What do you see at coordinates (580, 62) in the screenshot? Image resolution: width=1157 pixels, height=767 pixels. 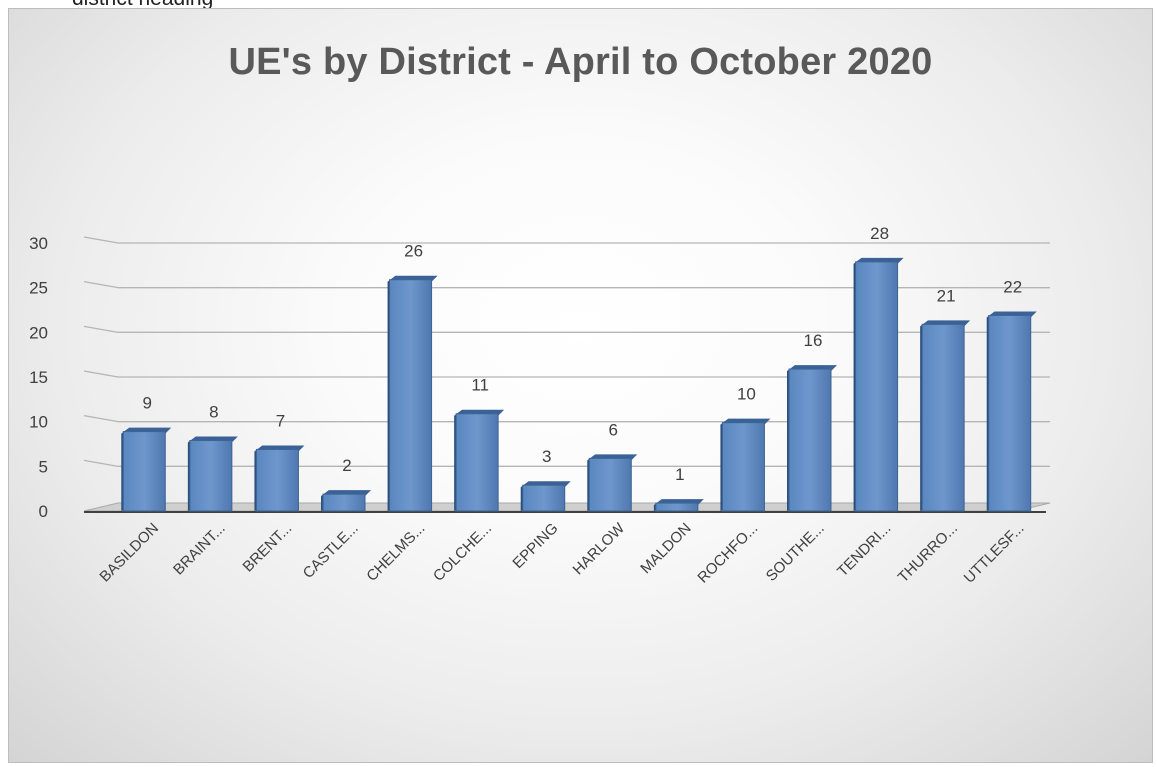 I see `chart-title: UE's by District - April to October 2020` at bounding box center [580, 62].